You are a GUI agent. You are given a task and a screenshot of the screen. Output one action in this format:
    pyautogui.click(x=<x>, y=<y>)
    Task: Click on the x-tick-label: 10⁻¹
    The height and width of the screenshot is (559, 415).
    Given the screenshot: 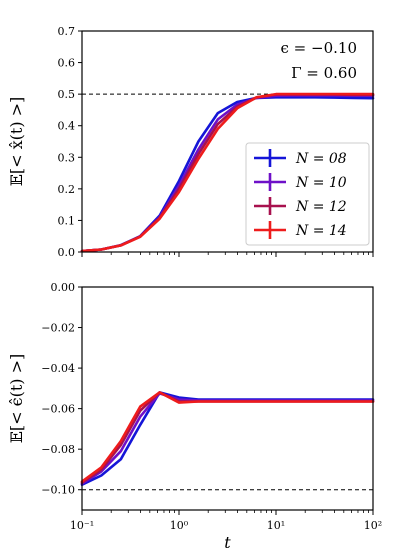 What is the action you would take?
    pyautogui.click(x=82, y=525)
    